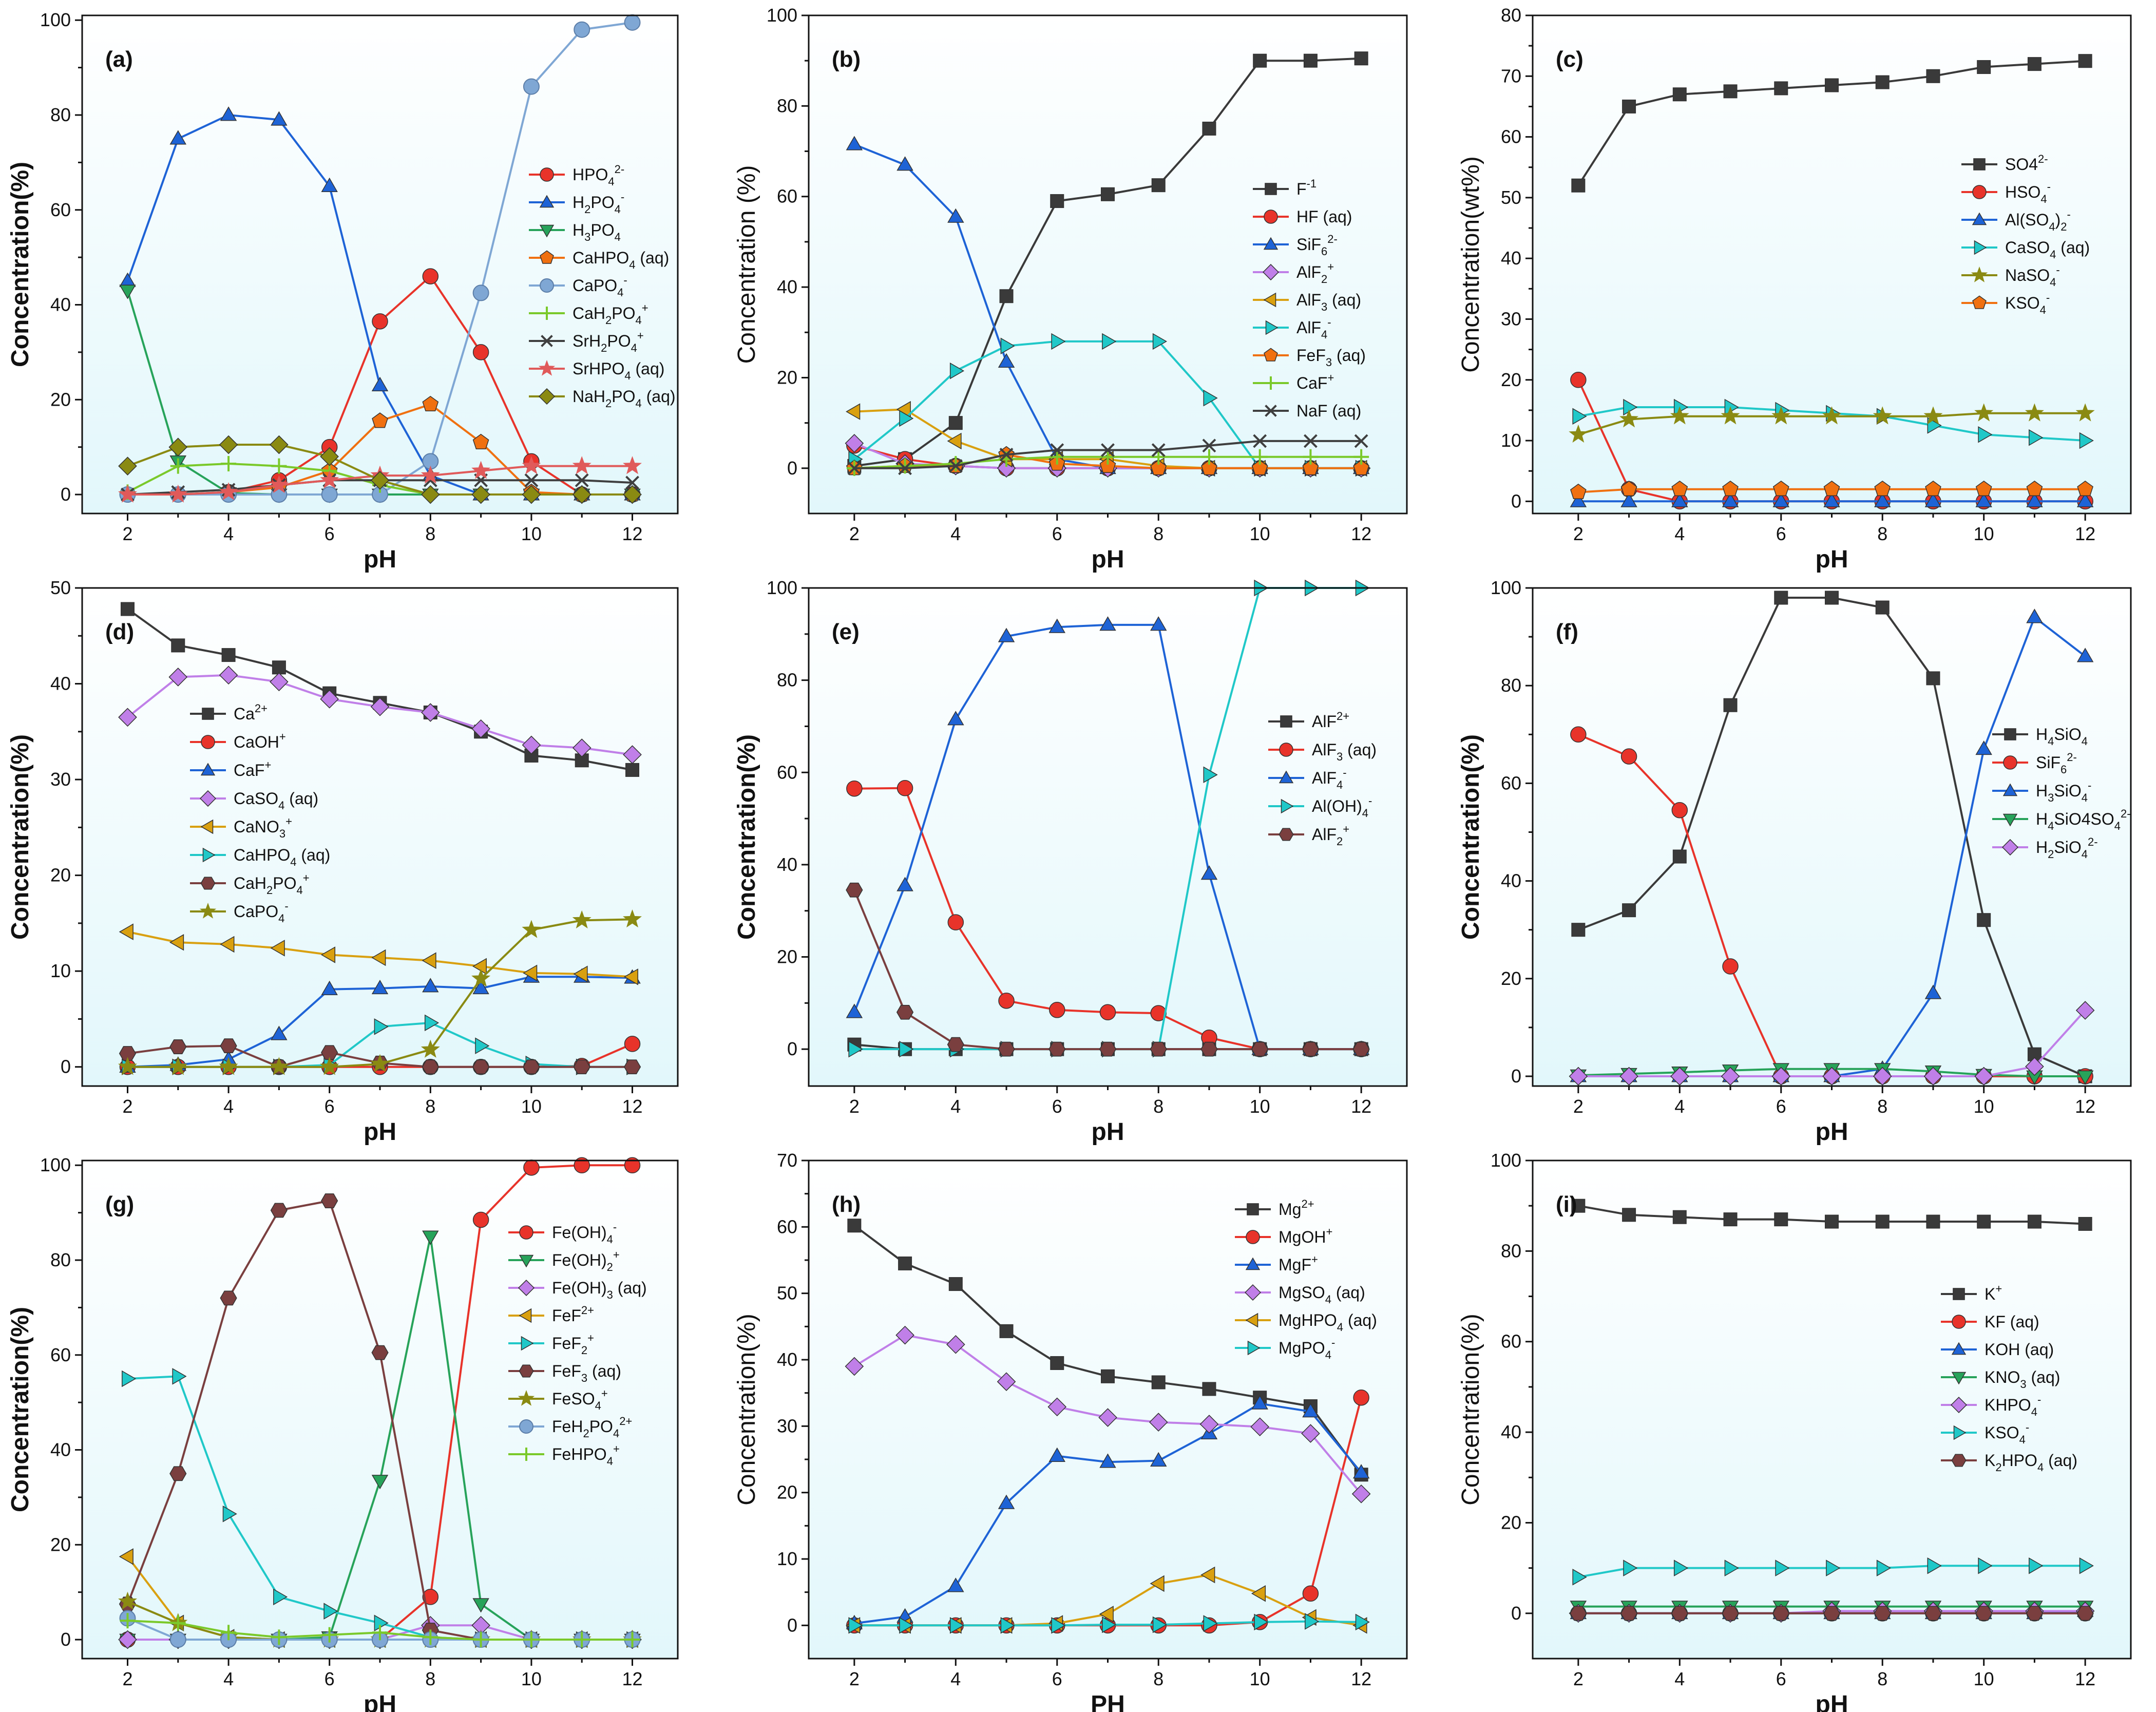 This screenshot has width=2156, height=1712. Describe the element at coordinates (610, 314) in the screenshot. I see `legend-label: CaH2PO4+` at that location.